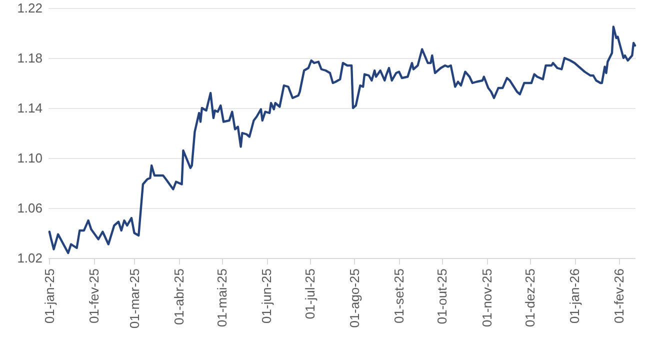 Image resolution: width=653 pixels, height=346 pixels. I want to click on x-tick-label: 01-abr-25, so click(178, 296).